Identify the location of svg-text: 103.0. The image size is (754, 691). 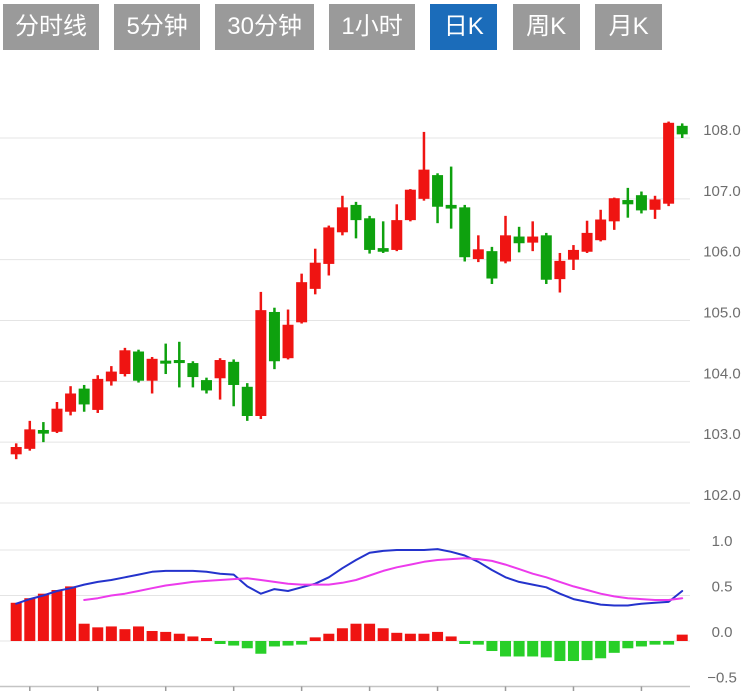
(722, 434).